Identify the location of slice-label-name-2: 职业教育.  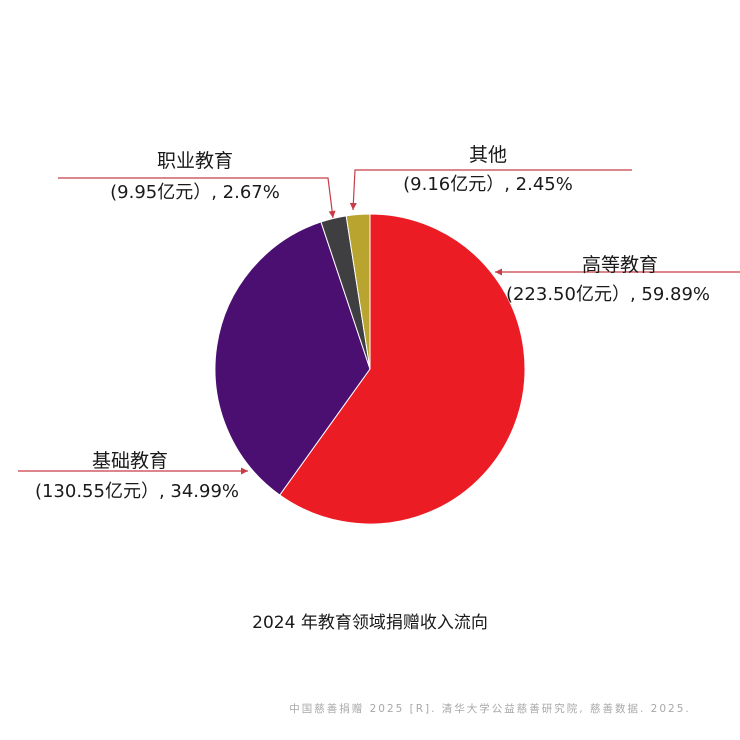
(195, 161).